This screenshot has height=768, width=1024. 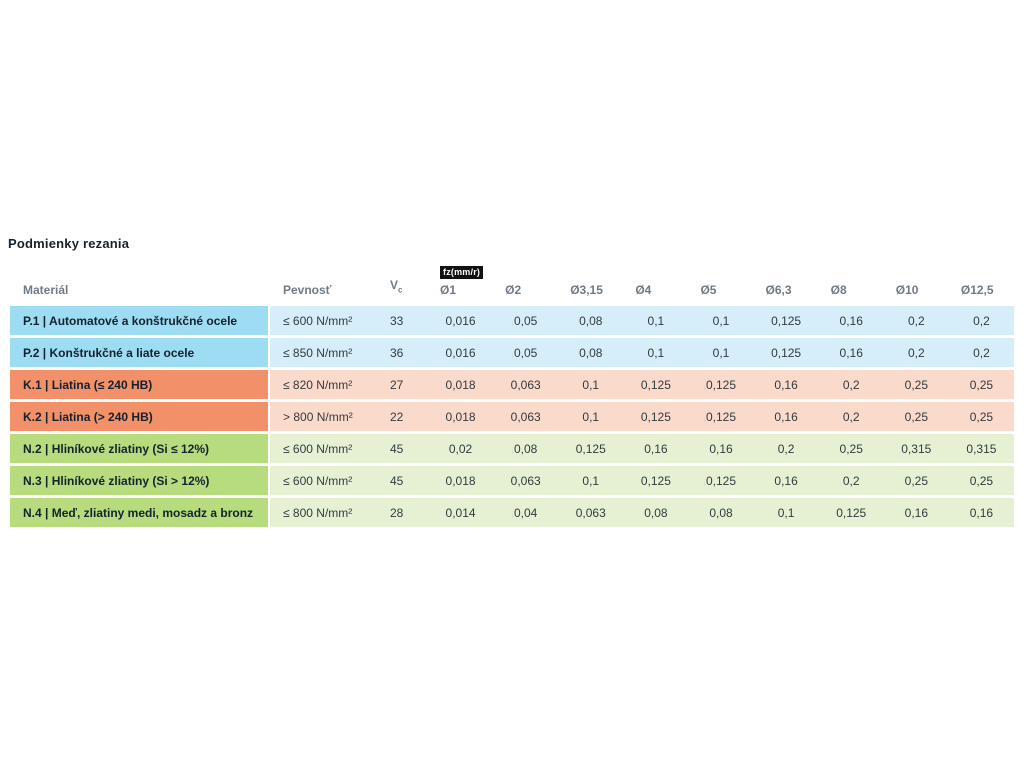 What do you see at coordinates (307, 290) in the screenshot?
I see `column-header-strength: Pevnosť` at bounding box center [307, 290].